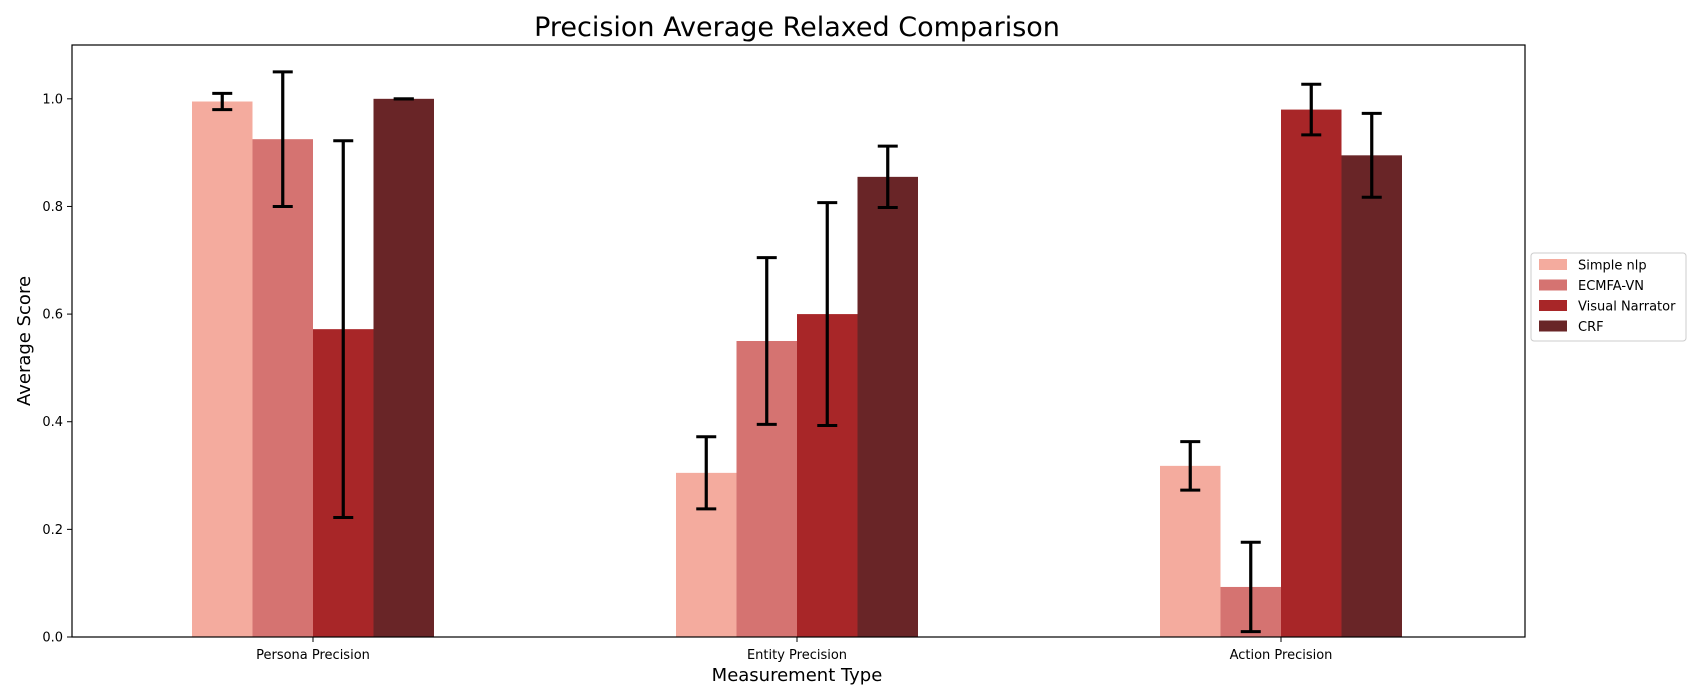 The width and height of the screenshot is (1700, 700). Describe the element at coordinates (1612, 266) in the screenshot. I see `legend-label: Simple nlp` at that location.